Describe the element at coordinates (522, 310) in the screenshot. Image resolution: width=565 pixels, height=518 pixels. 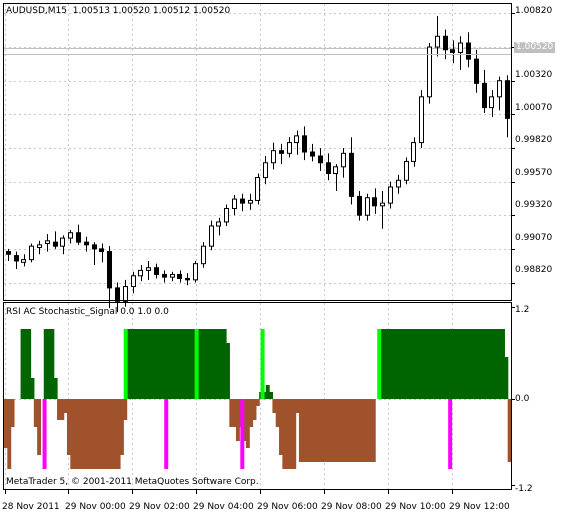
I see `indicator-axis-top: 1.2` at that location.